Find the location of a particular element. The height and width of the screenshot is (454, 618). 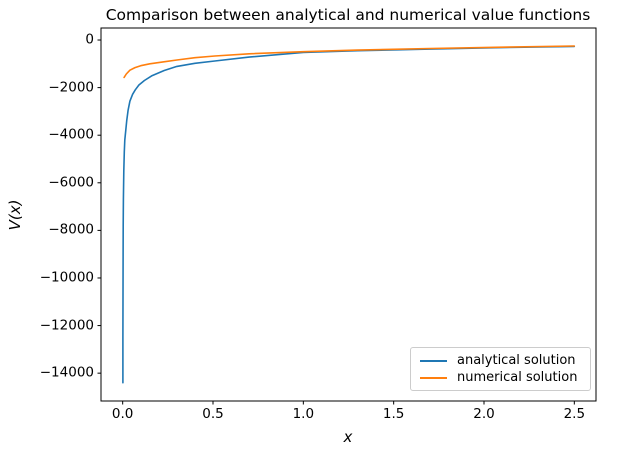

legend-entry-numerical: numerical solution is located at coordinates (500, 377).